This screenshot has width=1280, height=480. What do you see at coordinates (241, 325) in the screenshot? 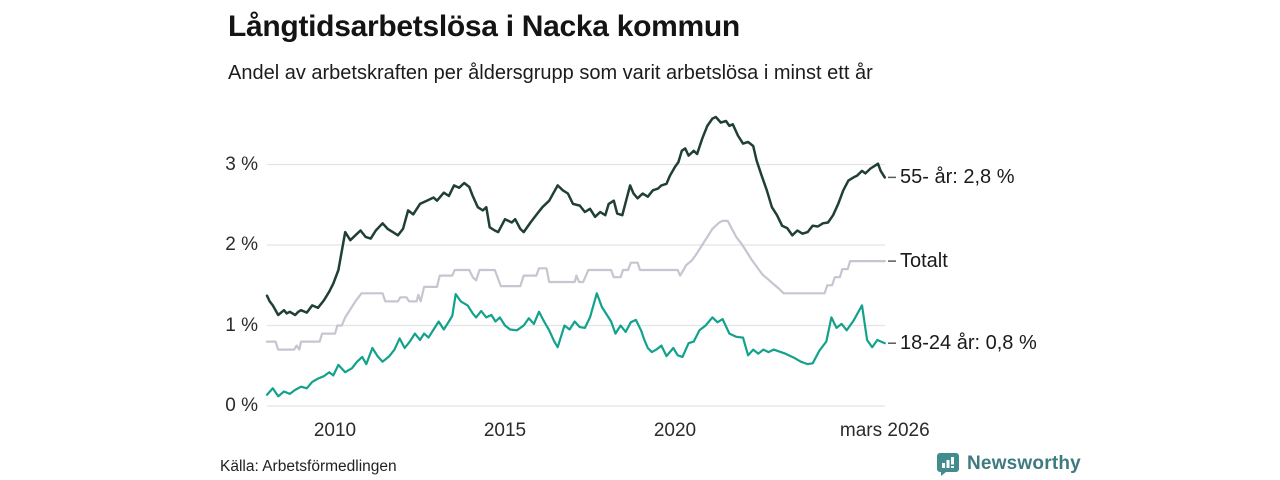
I see `y-axis-tick-label: 1 %` at bounding box center [241, 325].